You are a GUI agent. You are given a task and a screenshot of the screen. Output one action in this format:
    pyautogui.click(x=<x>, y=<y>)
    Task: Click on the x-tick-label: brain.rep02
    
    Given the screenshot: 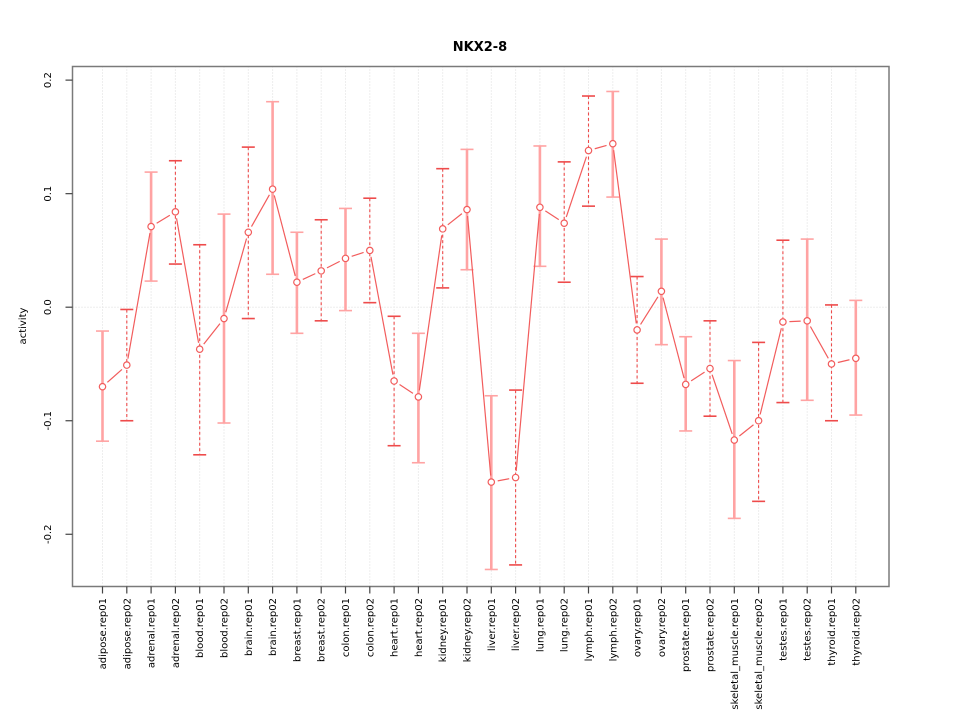 What is the action you would take?
    pyautogui.click(x=273, y=627)
    